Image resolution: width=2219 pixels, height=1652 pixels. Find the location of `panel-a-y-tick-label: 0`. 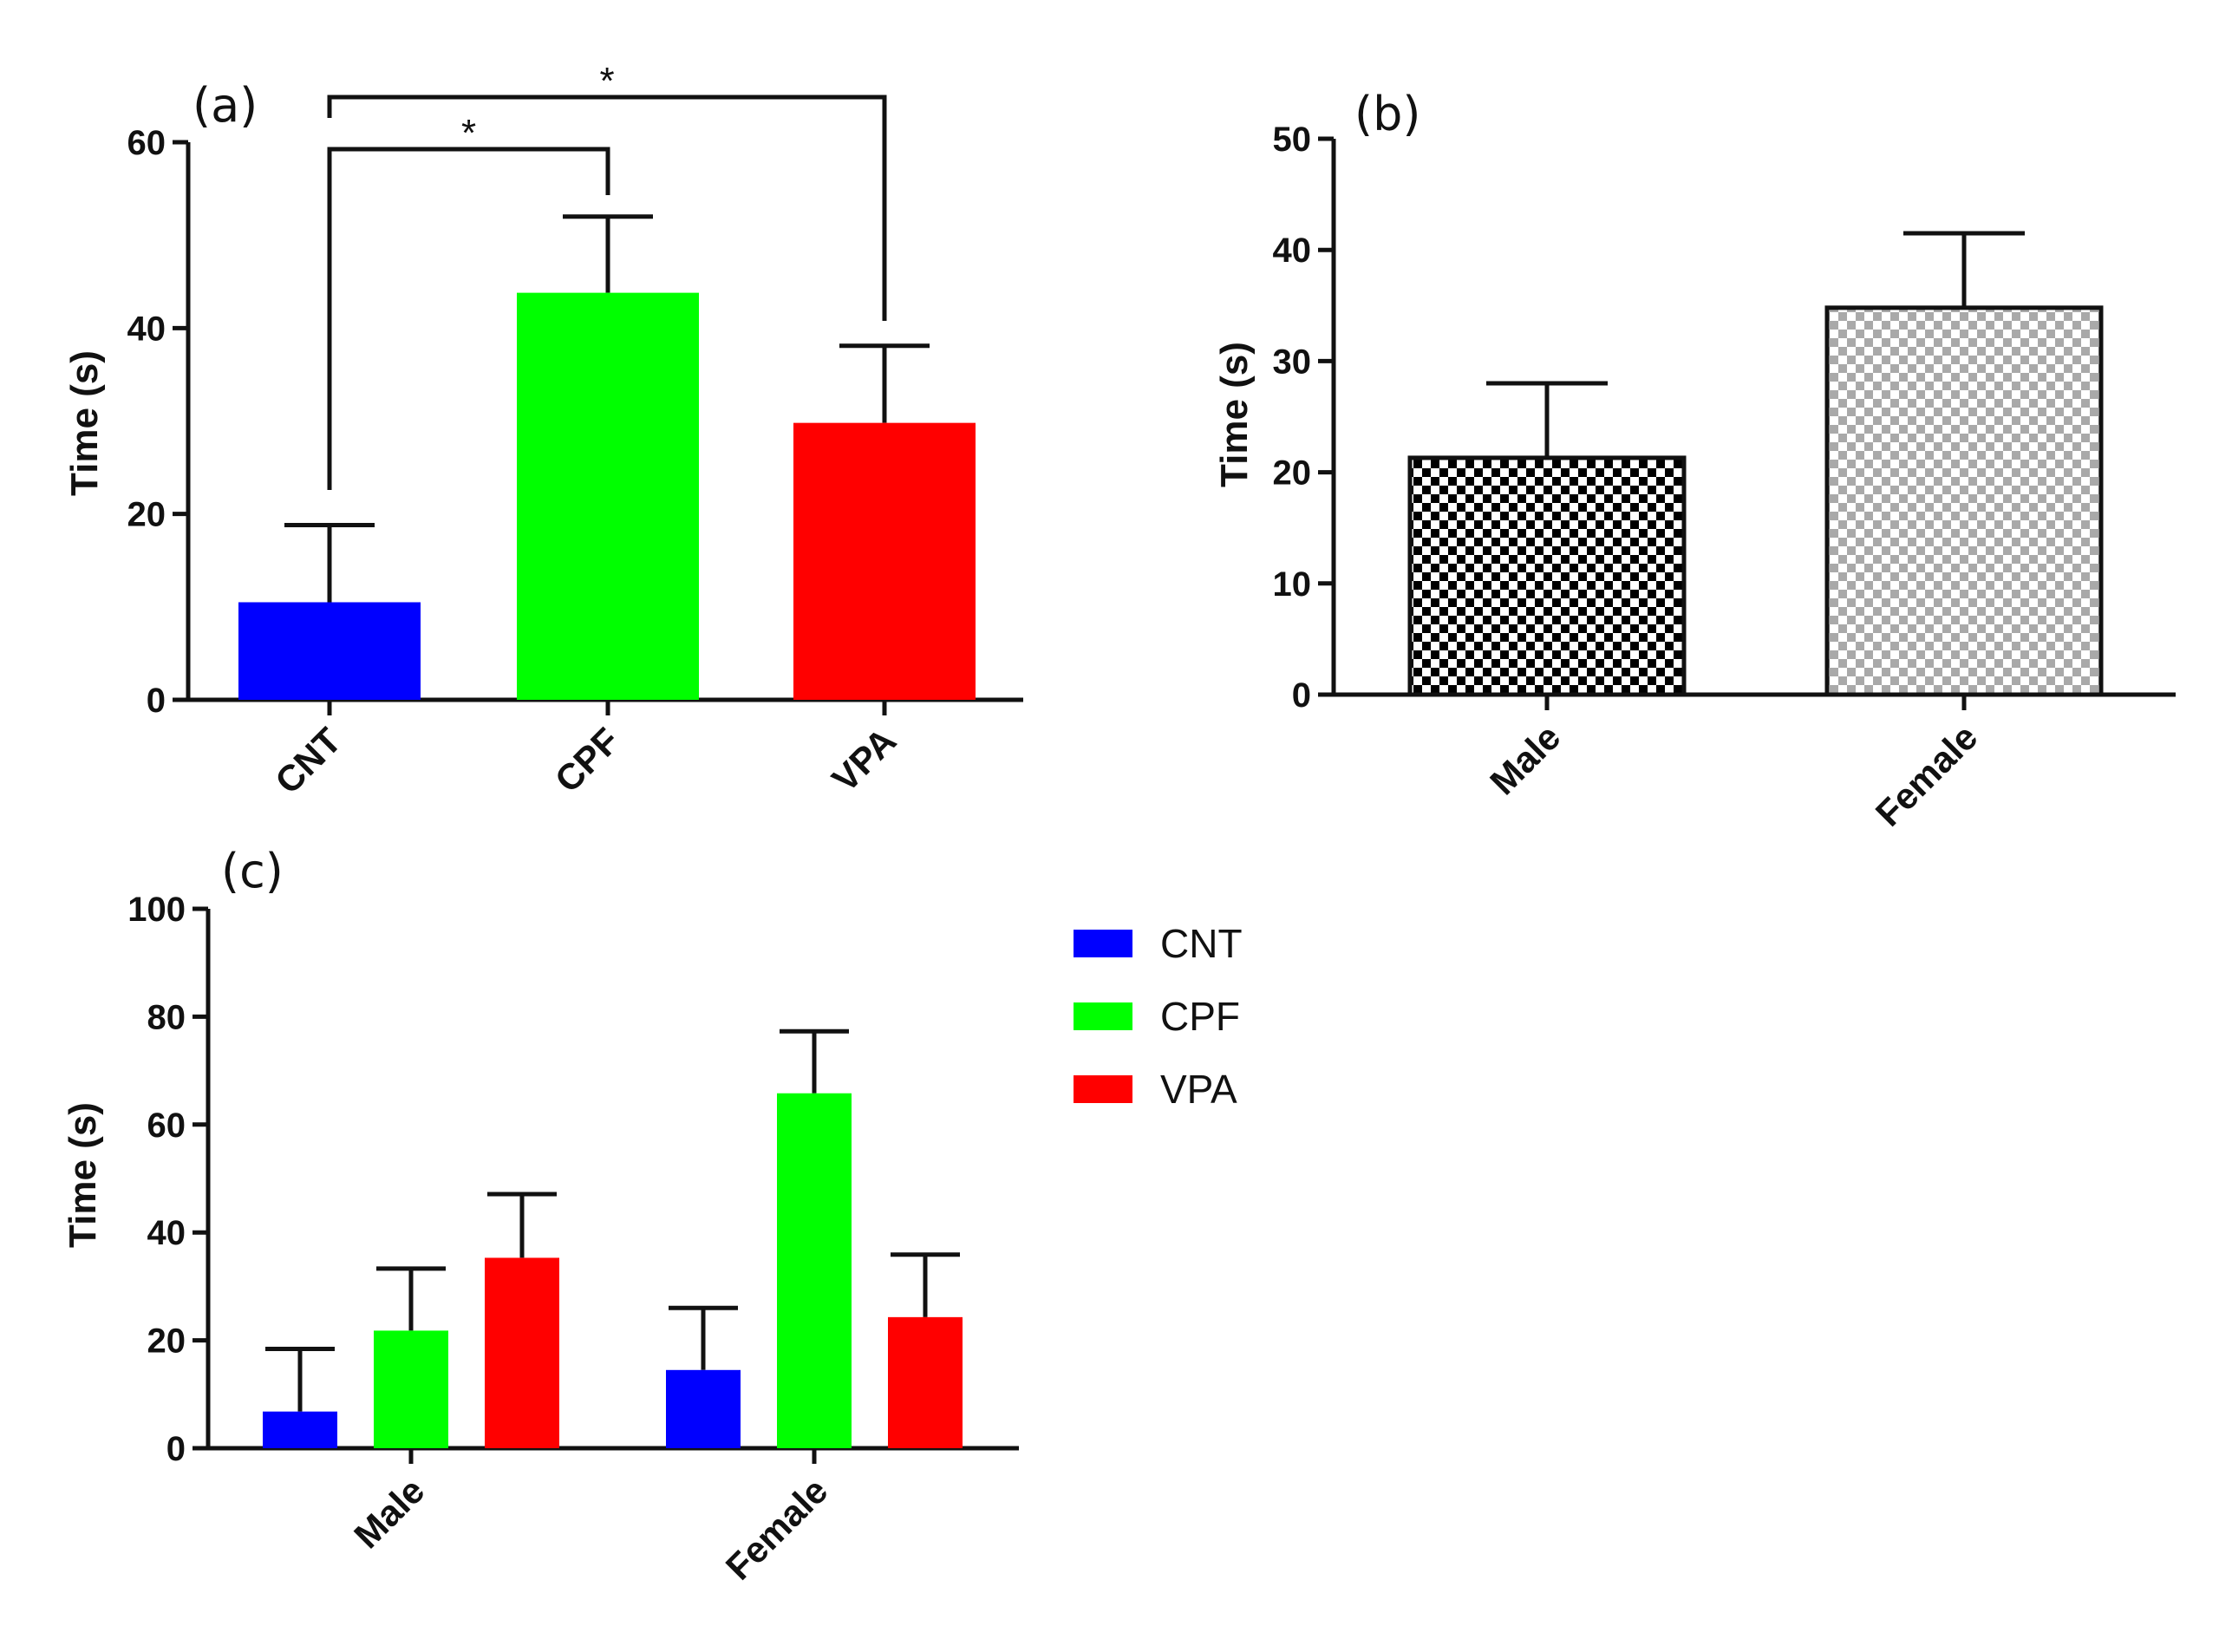

panel-a-y-tick-label: 0 is located at coordinates (156, 701).